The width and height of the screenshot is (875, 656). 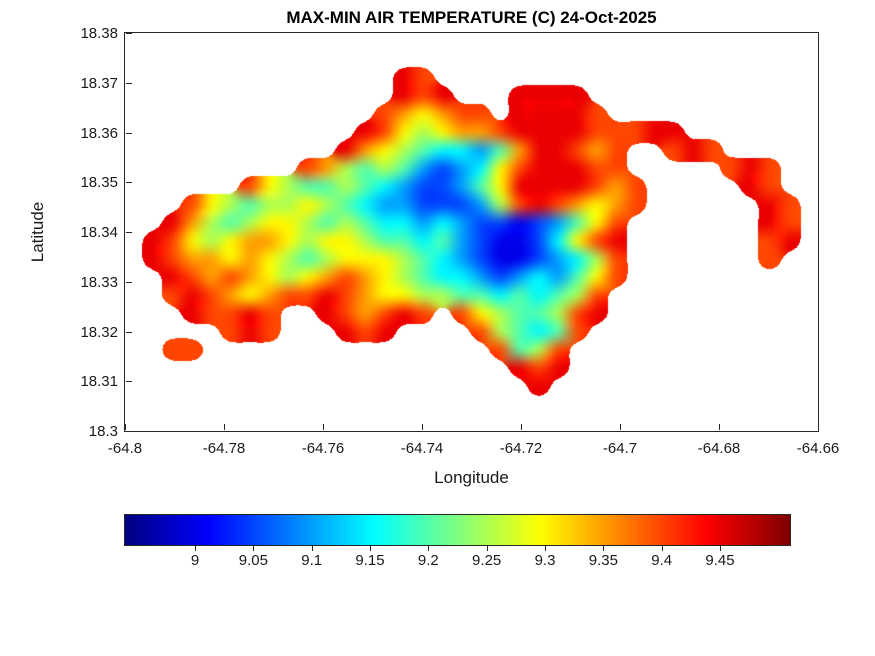 I want to click on colorbar-tick-label: 9.1, so click(x=312, y=560).